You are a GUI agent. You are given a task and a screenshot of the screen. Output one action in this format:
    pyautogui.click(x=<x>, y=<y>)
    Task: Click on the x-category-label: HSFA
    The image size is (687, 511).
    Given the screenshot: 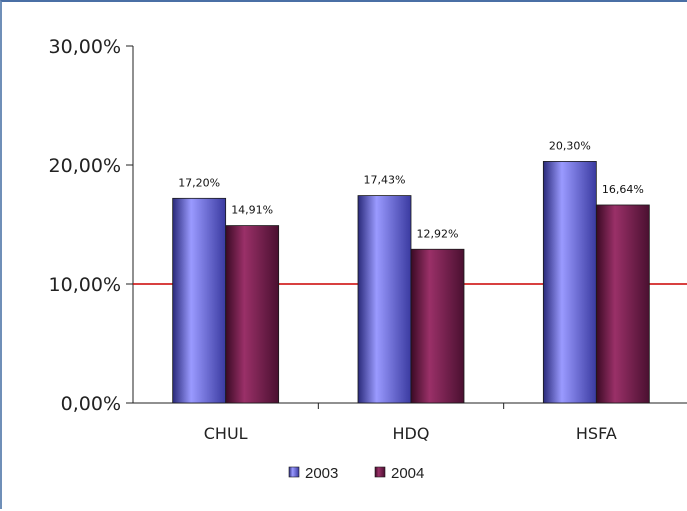 What is the action you would take?
    pyautogui.click(x=596, y=433)
    